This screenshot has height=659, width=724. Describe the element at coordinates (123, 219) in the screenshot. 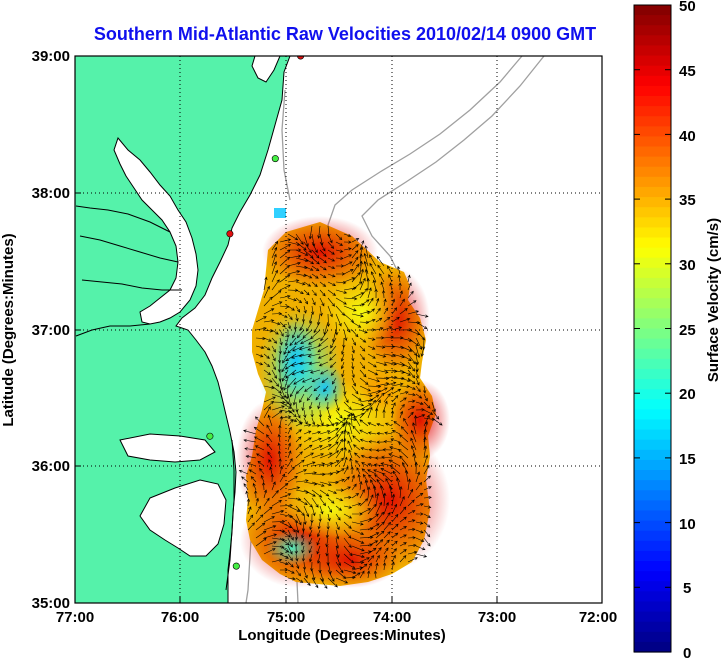

I see `river-potomac` at that location.